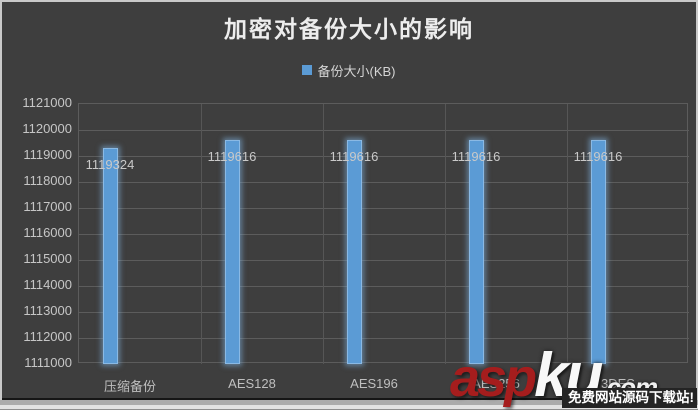 The height and width of the screenshot is (410, 698). What do you see at coordinates (349, 29) in the screenshot?
I see `chart-title: 加密对备份大小的影响` at bounding box center [349, 29].